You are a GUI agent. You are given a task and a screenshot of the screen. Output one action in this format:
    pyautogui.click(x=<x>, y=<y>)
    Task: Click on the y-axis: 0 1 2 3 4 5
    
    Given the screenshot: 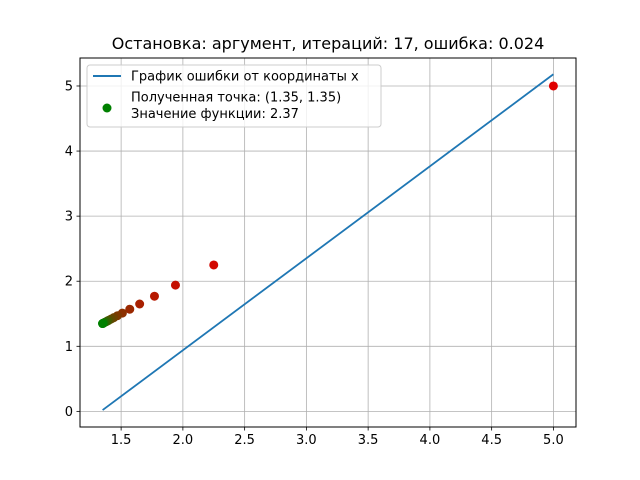 What is the action you would take?
    pyautogui.click(x=72, y=249)
    